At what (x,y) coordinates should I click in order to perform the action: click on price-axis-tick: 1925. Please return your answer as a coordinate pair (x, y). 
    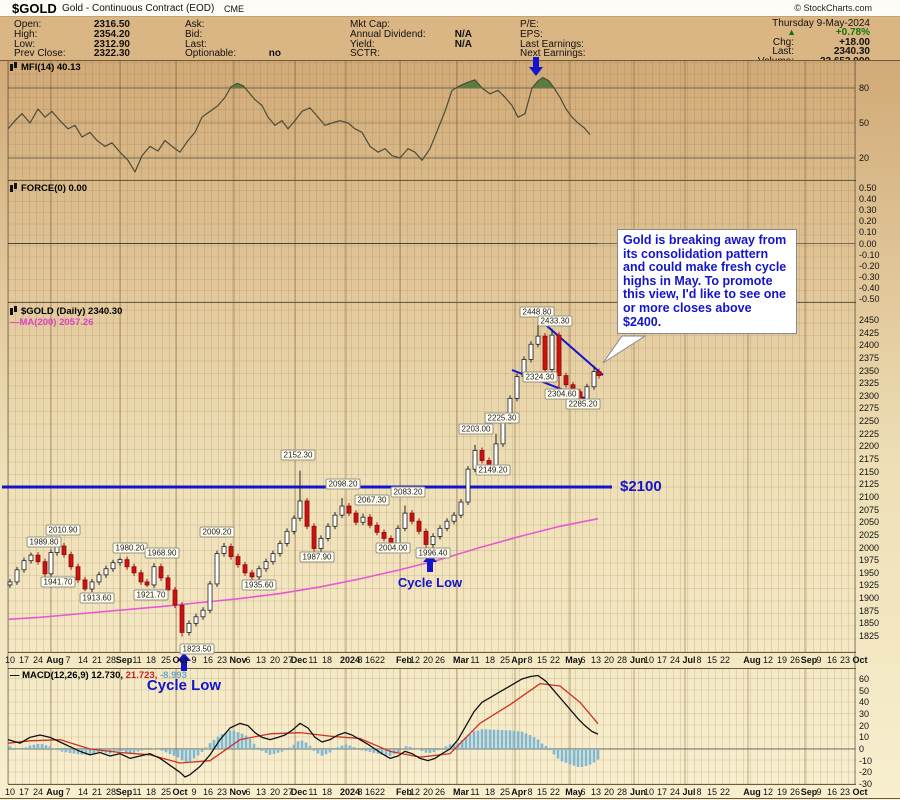
    Looking at the image, I should click on (869, 585).